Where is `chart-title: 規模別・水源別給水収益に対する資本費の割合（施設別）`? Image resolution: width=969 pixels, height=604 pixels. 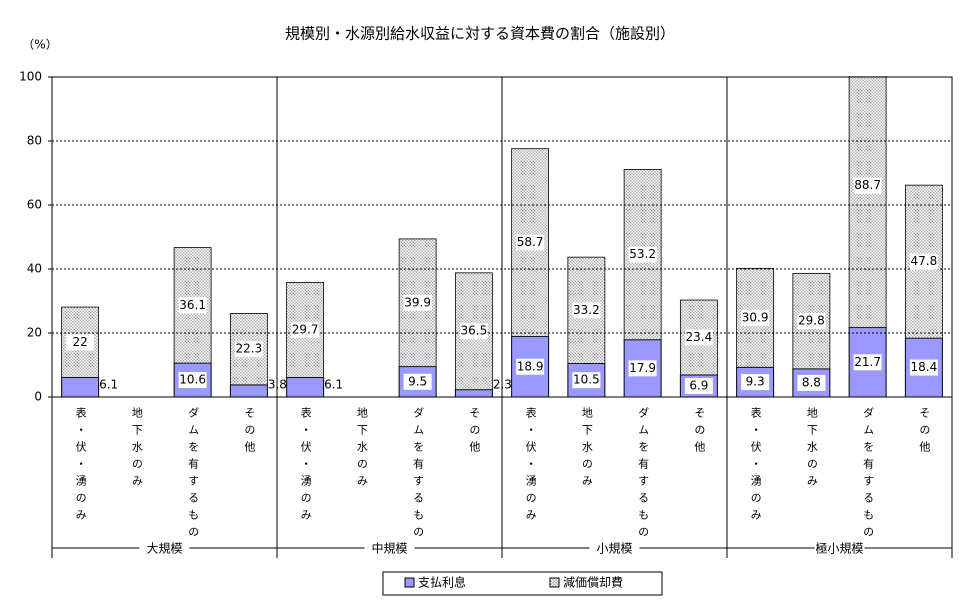
chart-title: 規模別・水源別給水収益に対する資本費の割合（施設別） is located at coordinates (480, 34).